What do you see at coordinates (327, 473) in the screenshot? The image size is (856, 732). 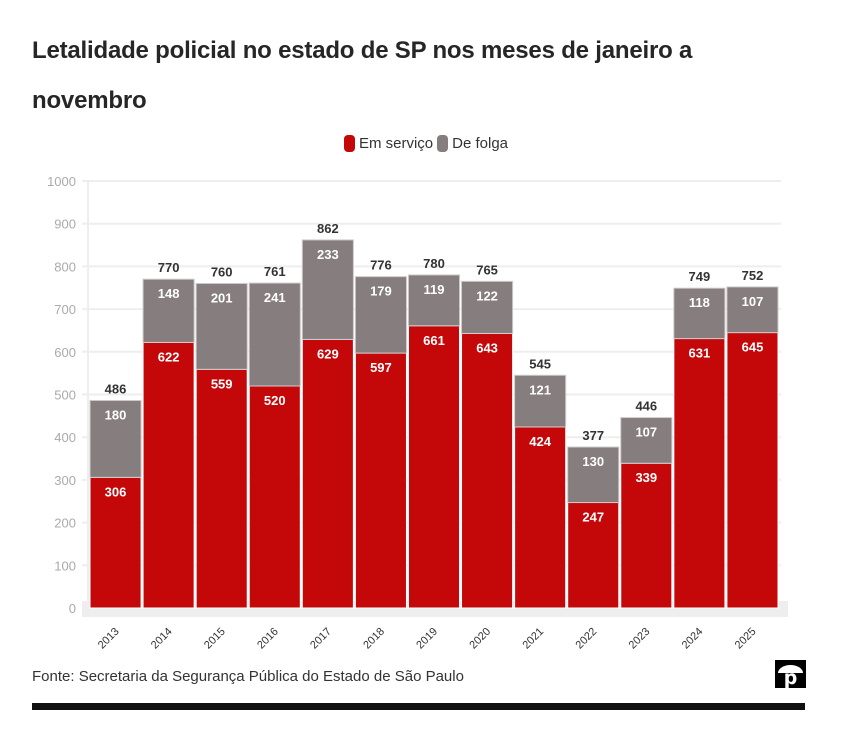 I see `bar-em-servico-2017` at bounding box center [327, 473].